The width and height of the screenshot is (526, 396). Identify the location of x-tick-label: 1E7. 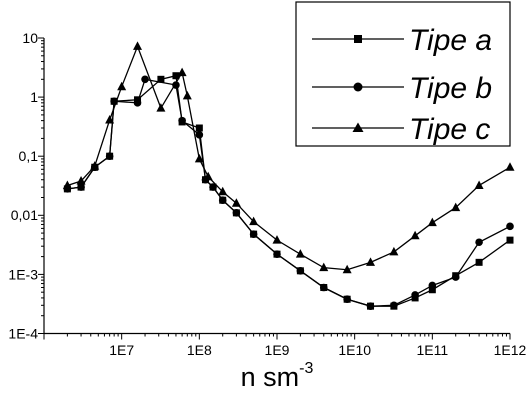
(121, 350).